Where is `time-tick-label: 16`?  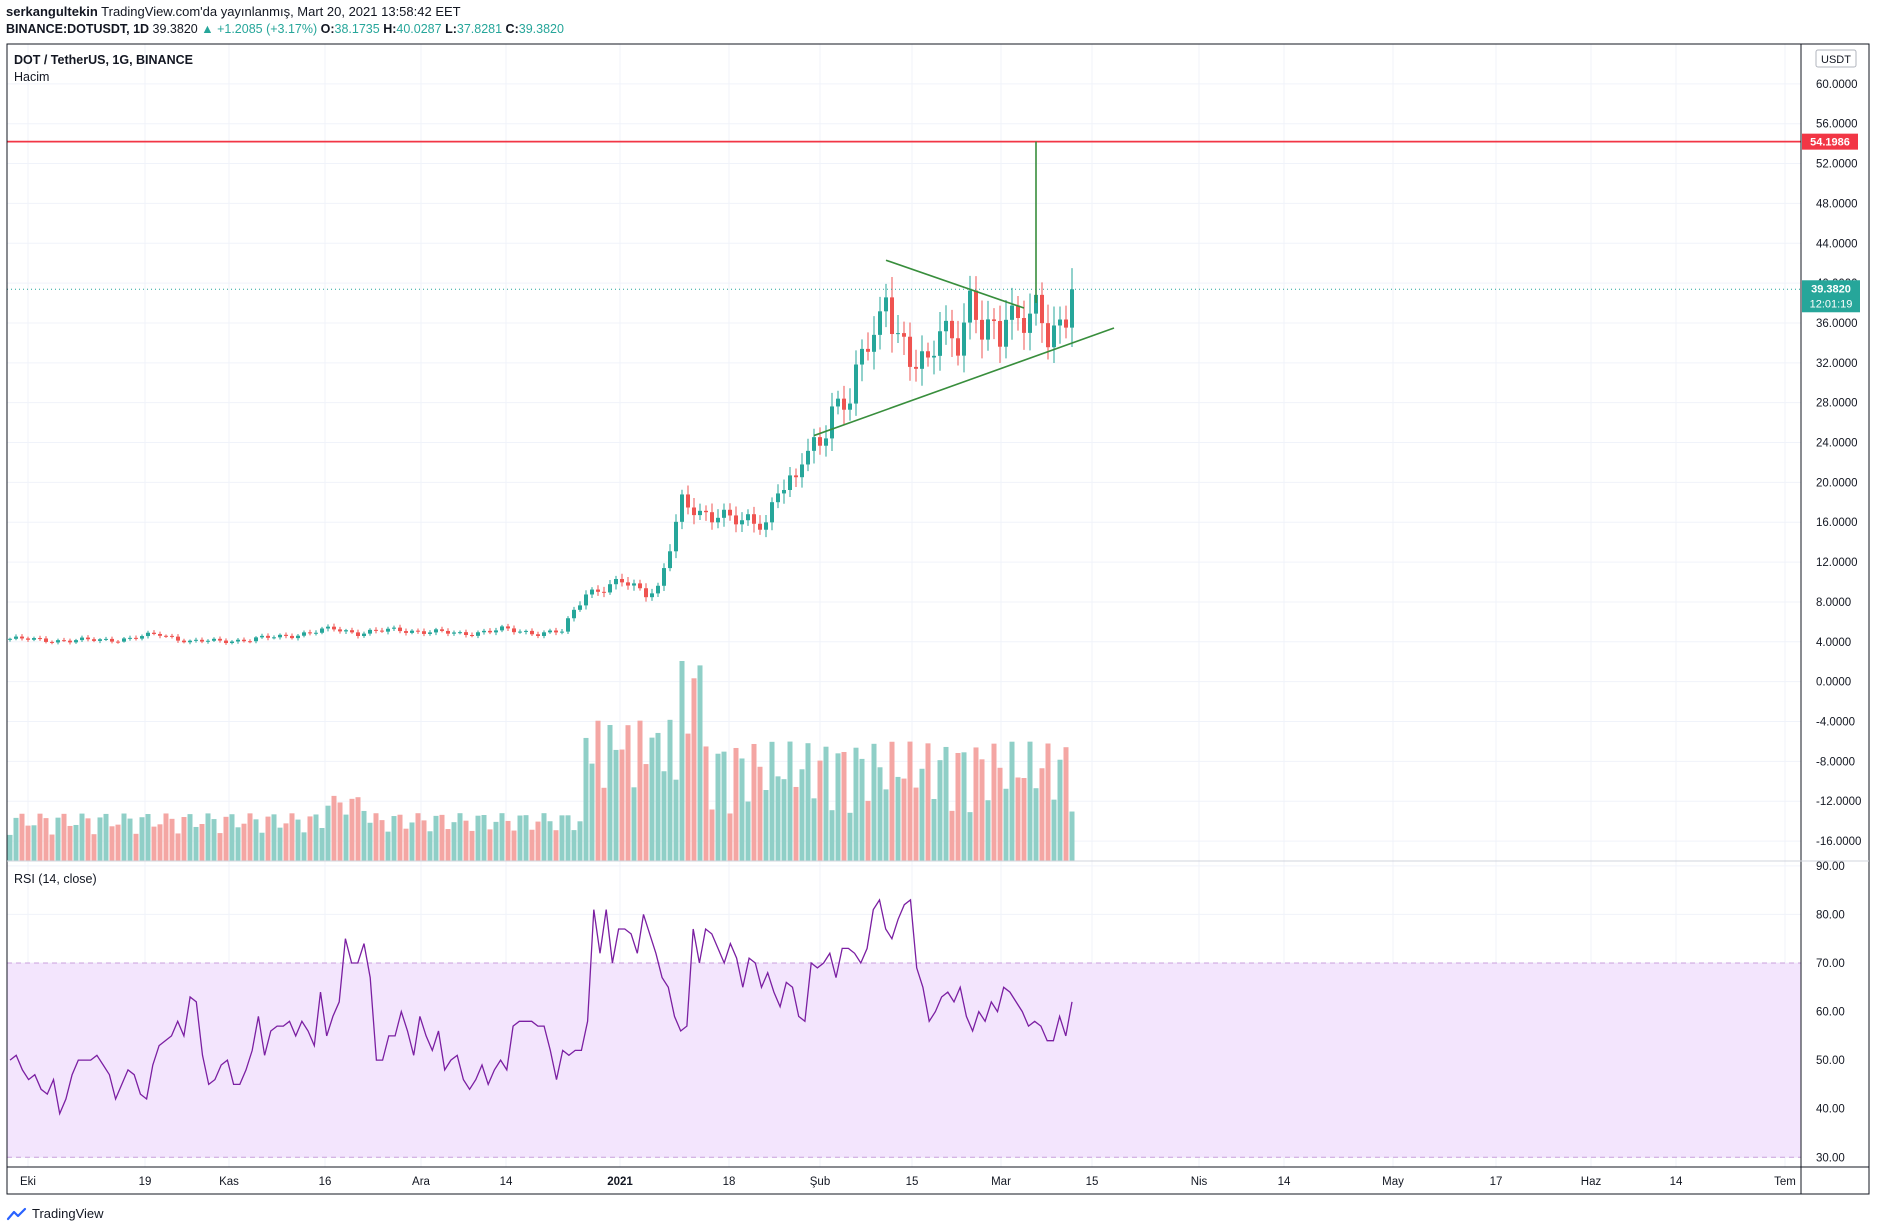
time-tick-label: 16 is located at coordinates (325, 1182).